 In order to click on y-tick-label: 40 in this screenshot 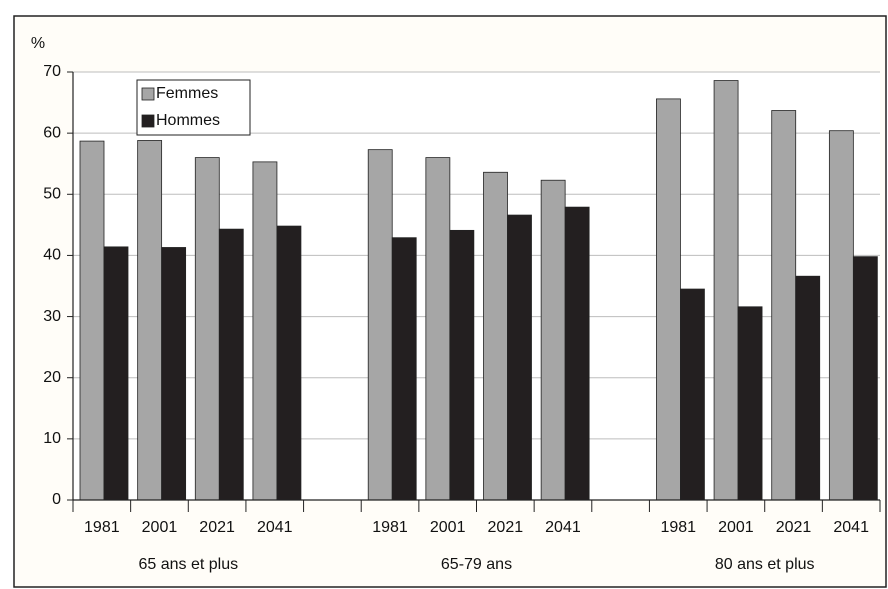, I will do `click(52, 255)`.